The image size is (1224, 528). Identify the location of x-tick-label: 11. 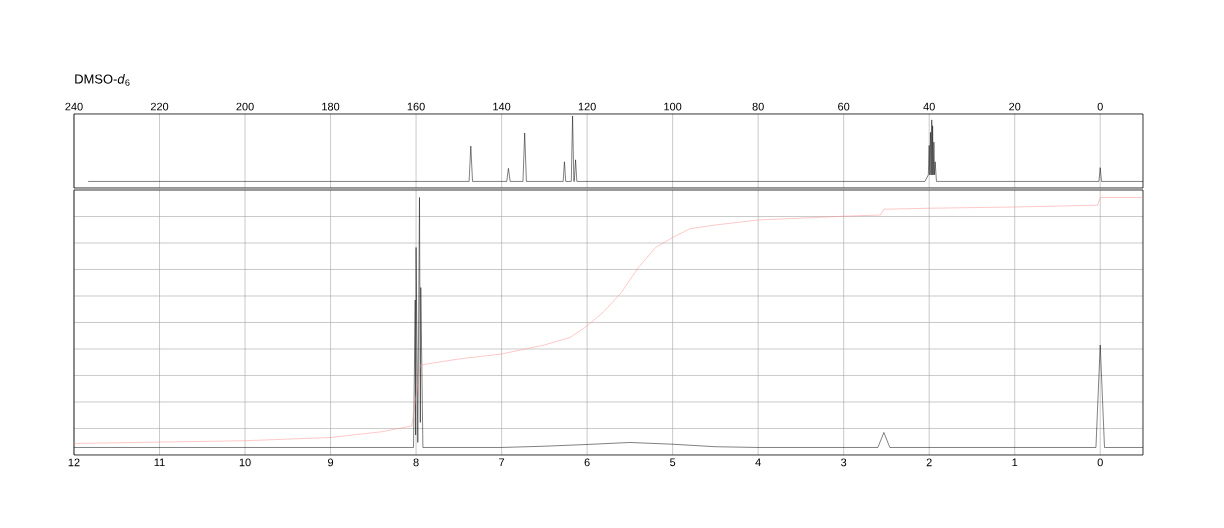
(159, 462).